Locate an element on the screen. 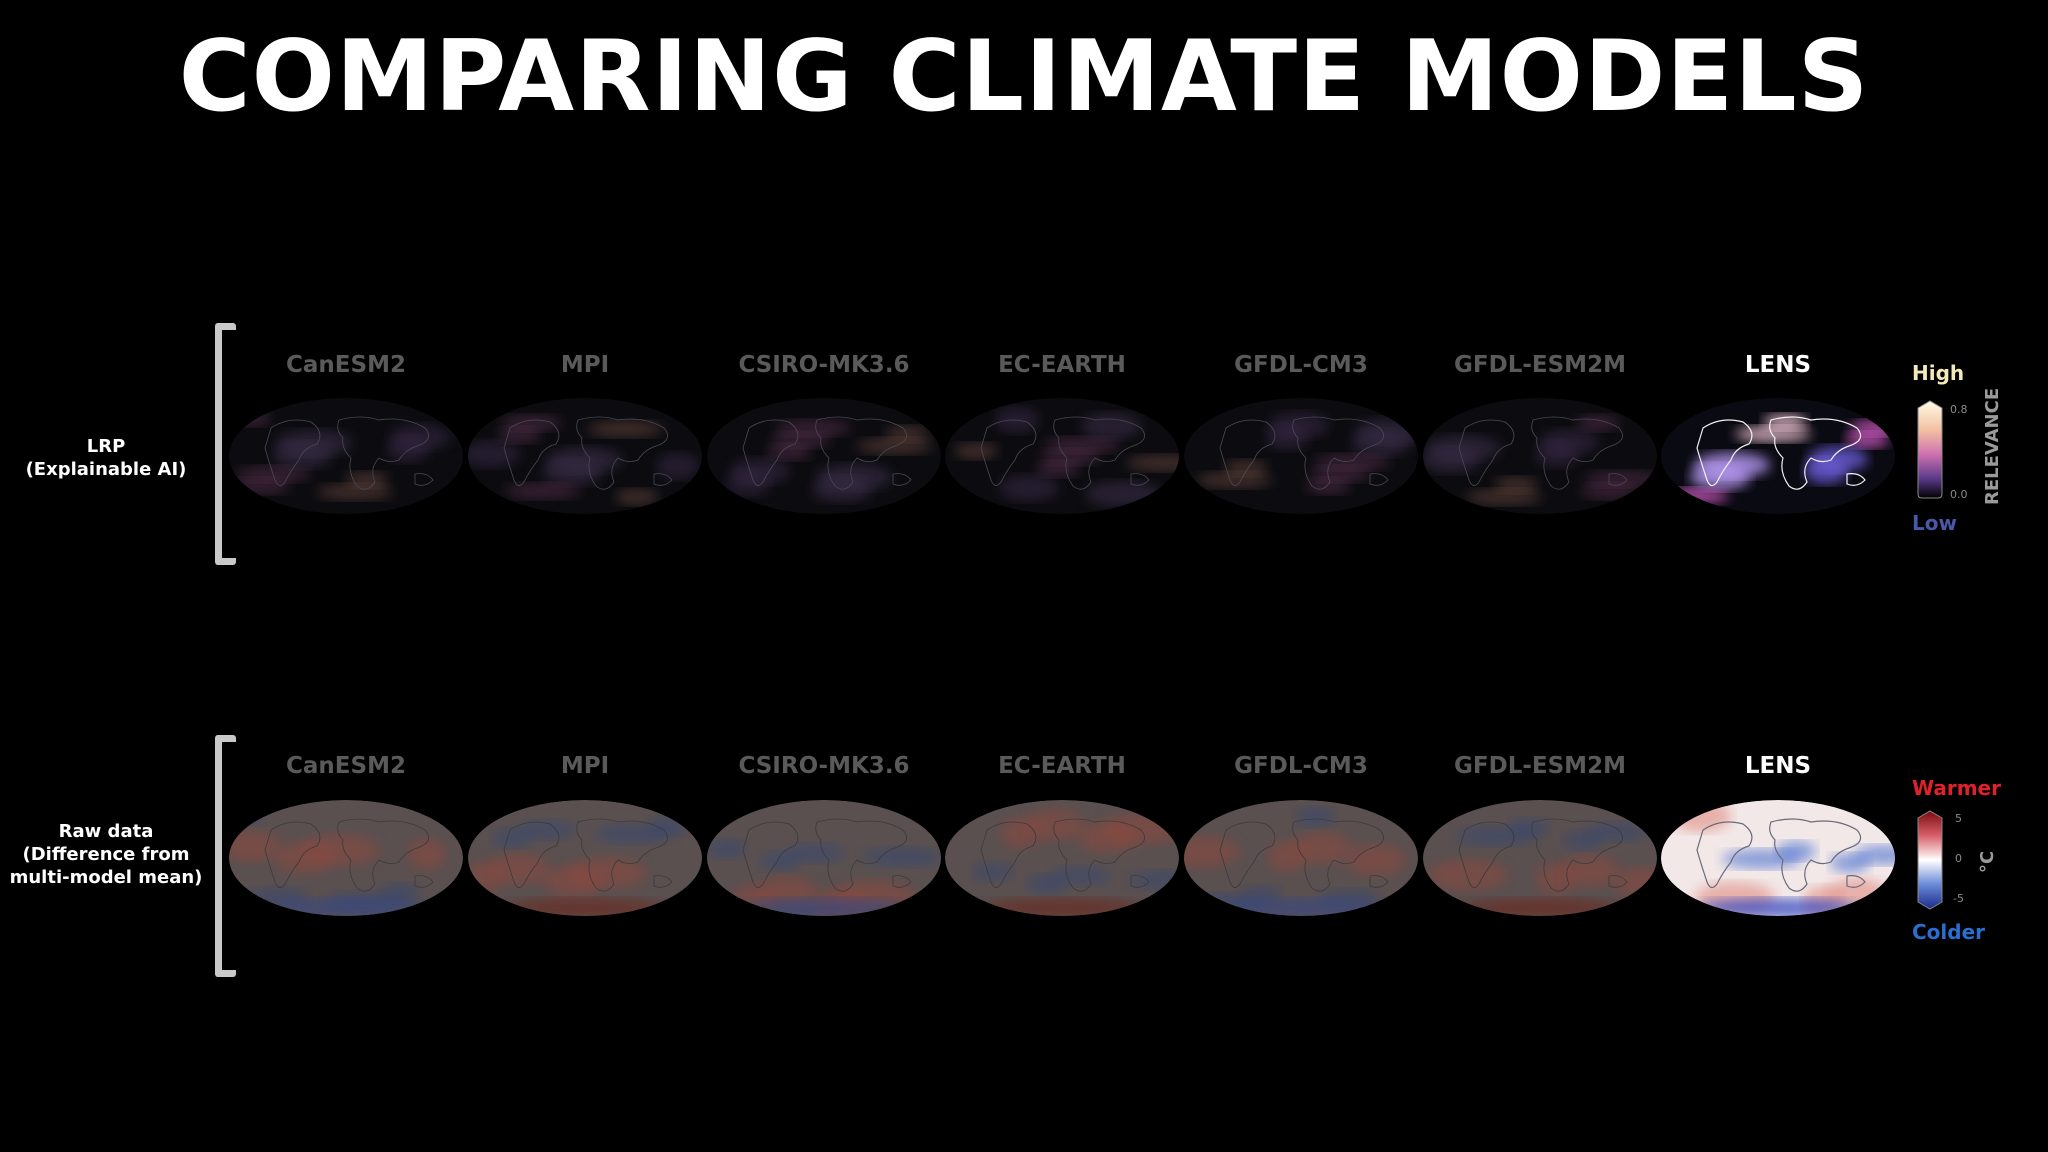 The image size is (2048, 1152). raw-tick-mid: 0 is located at coordinates (1958, 858).